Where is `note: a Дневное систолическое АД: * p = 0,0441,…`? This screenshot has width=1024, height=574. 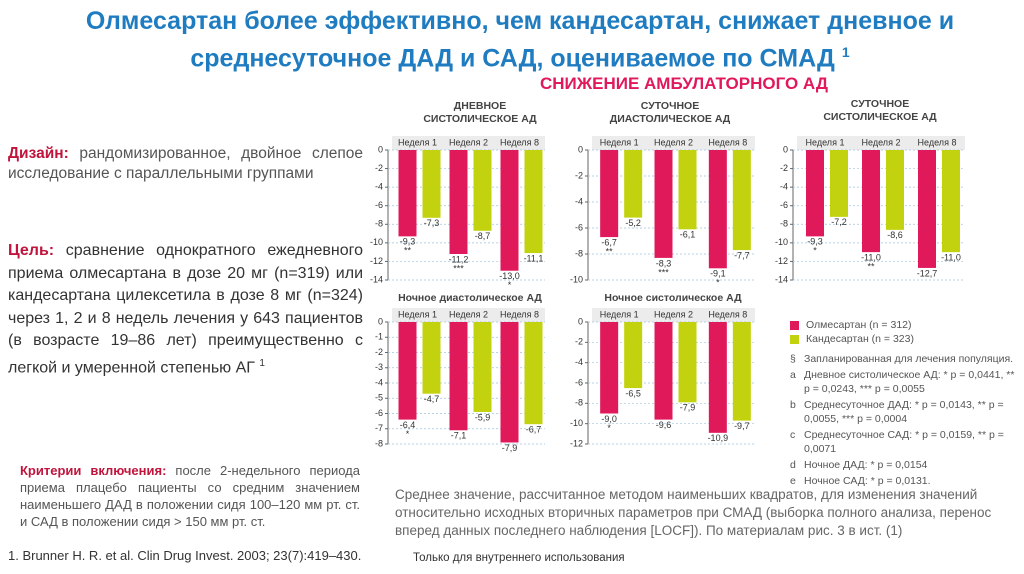 note: a Дневное систолическое АД: * p = 0,0441,… is located at coordinates (905, 382).